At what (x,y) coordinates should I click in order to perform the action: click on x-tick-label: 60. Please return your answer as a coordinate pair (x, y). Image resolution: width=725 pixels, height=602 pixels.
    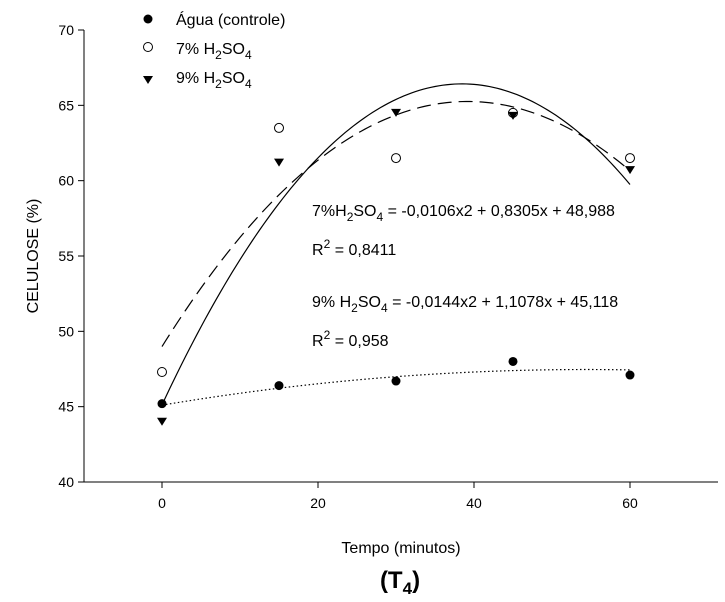
    Looking at the image, I should click on (630, 503).